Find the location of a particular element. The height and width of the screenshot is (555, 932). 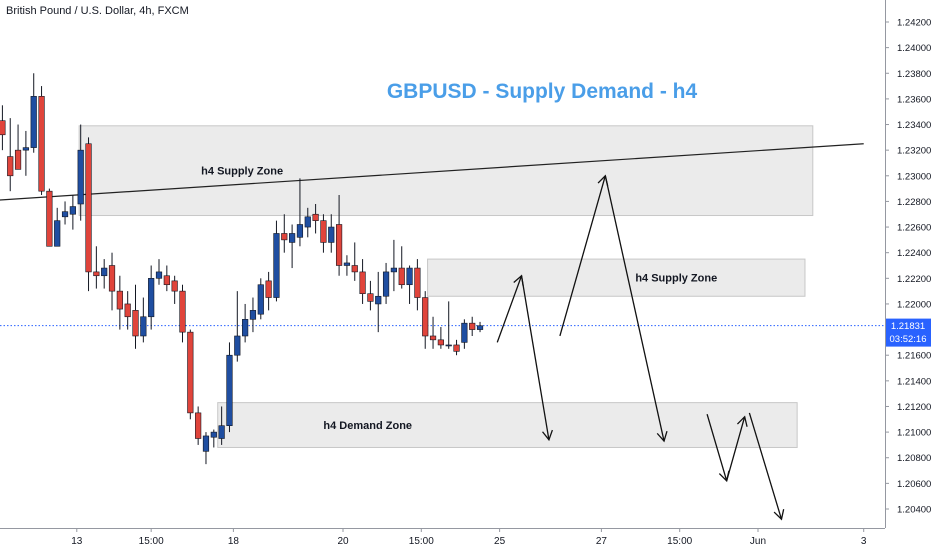

x-tick-label: 3 is located at coordinates (864, 541).